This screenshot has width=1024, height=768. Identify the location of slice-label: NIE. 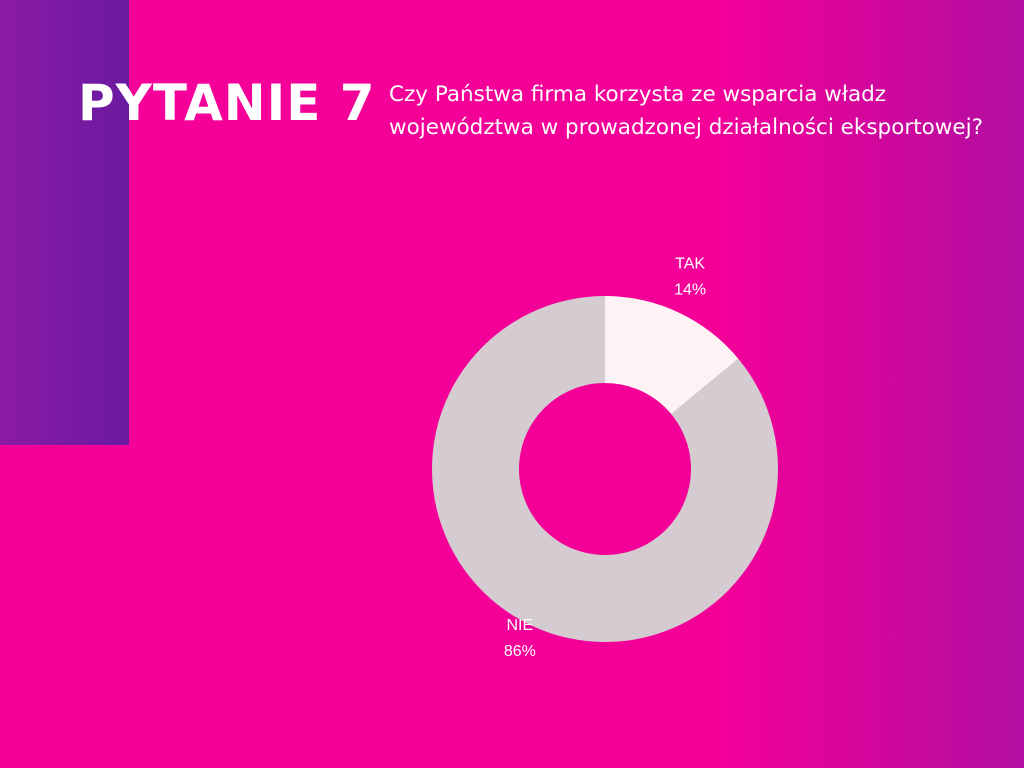
(520, 625).